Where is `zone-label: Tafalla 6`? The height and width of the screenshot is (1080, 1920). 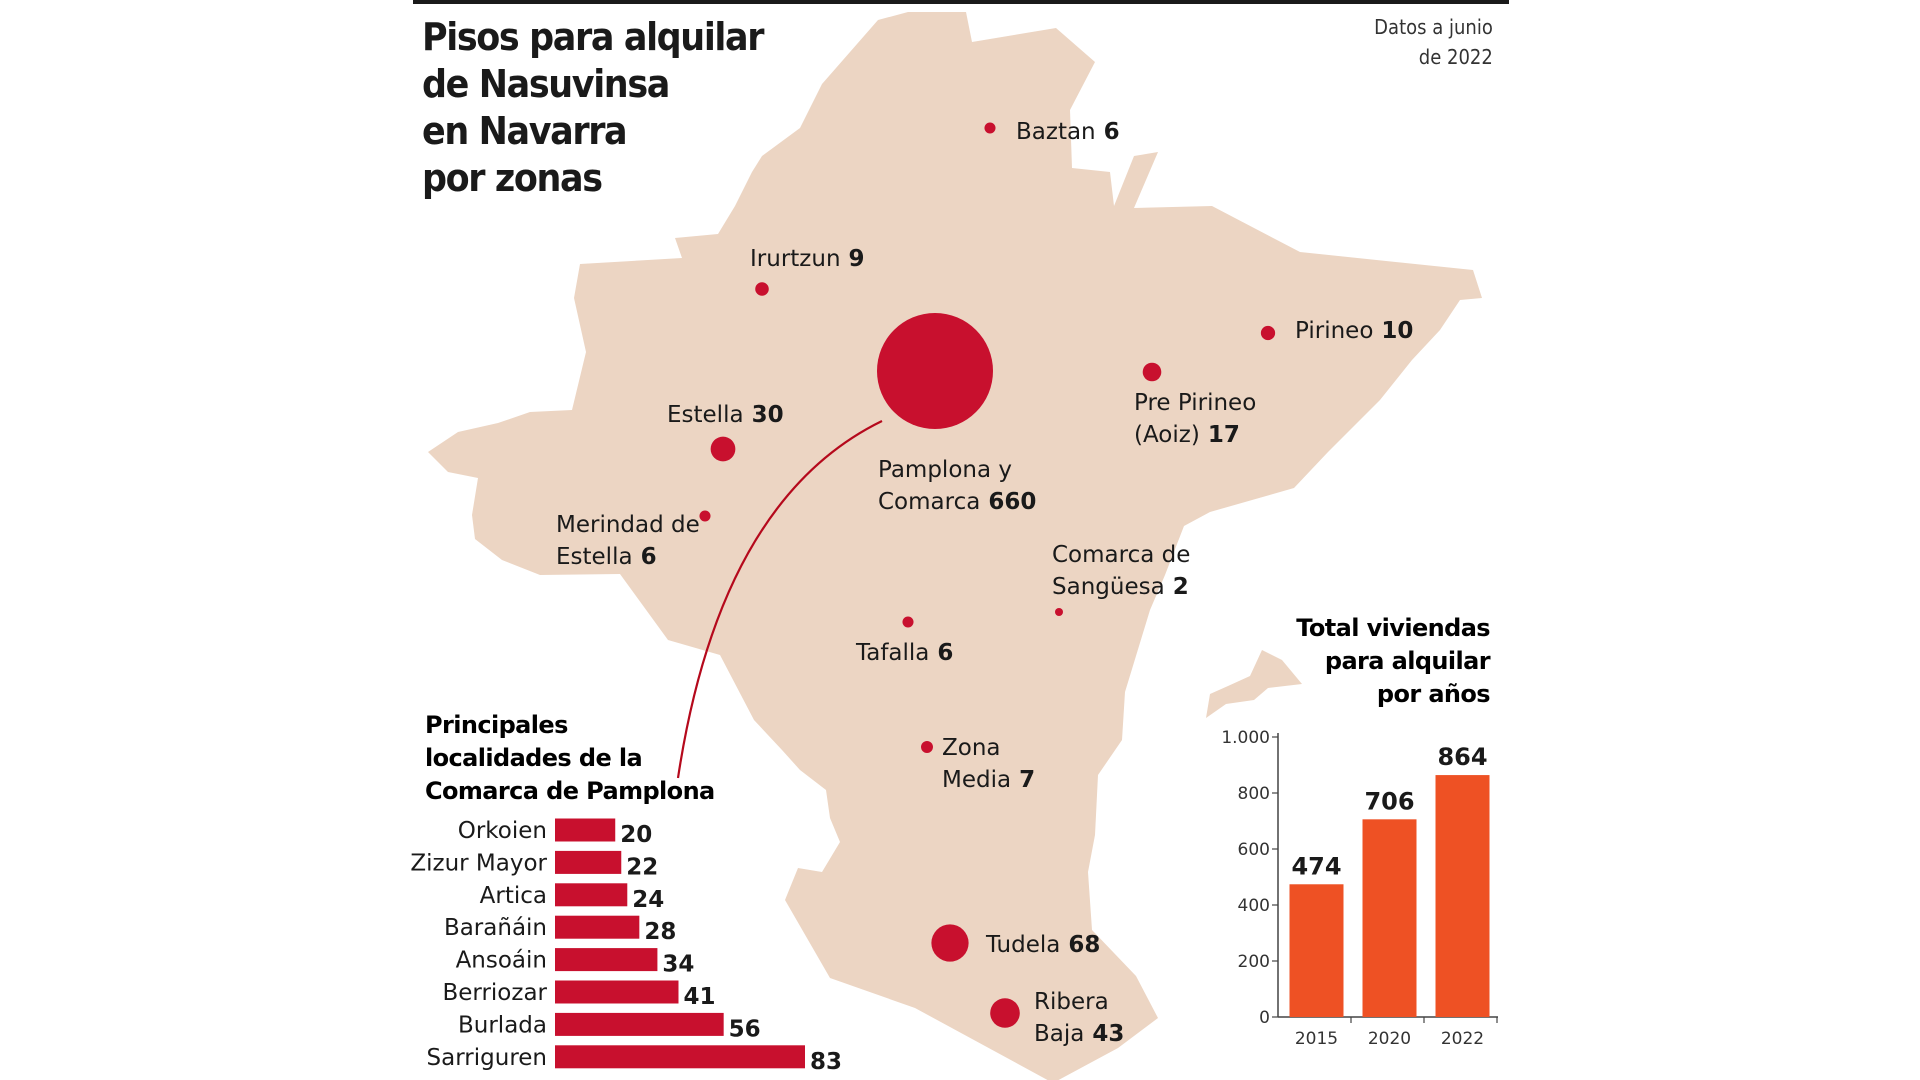 zone-label: Tafalla 6 is located at coordinates (904, 653).